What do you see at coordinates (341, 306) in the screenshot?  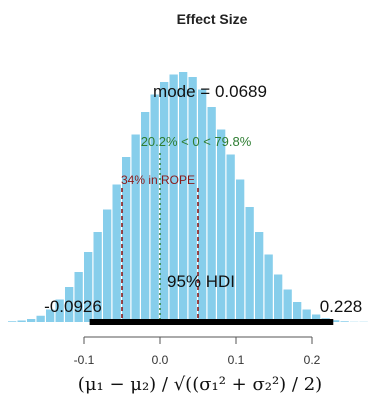 I see `hdi-high-label: 0.228` at bounding box center [341, 306].